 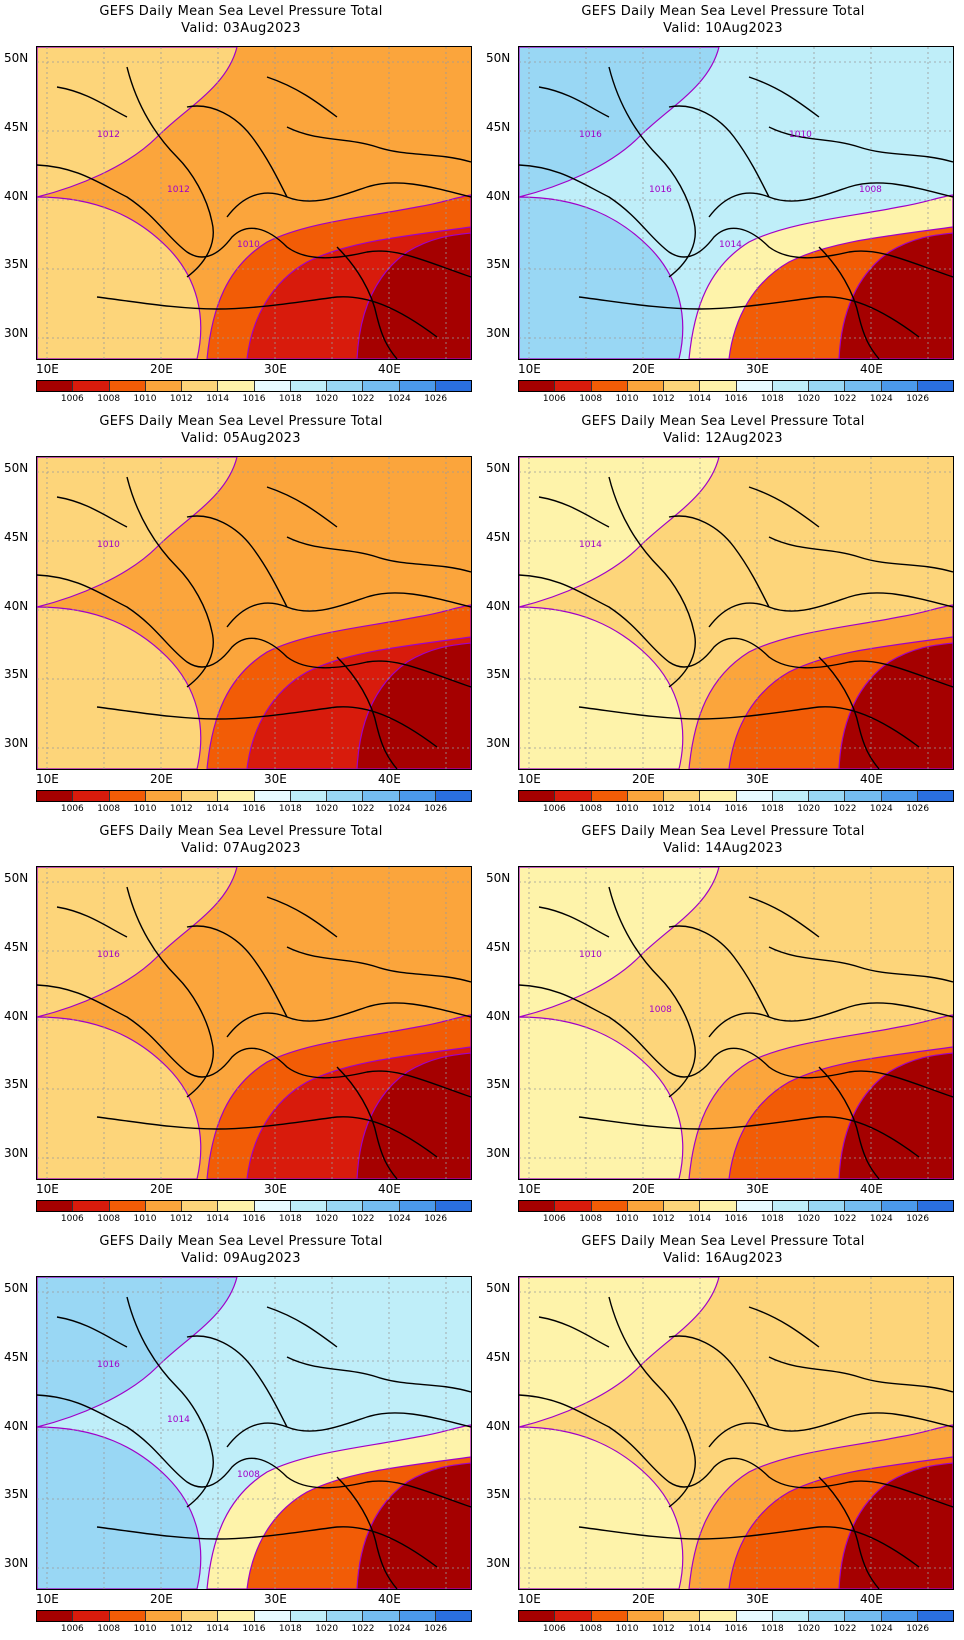 What do you see at coordinates (241, 438) in the screenshot?
I see `panel-valid-date: Valid: 05Aug2023` at bounding box center [241, 438].